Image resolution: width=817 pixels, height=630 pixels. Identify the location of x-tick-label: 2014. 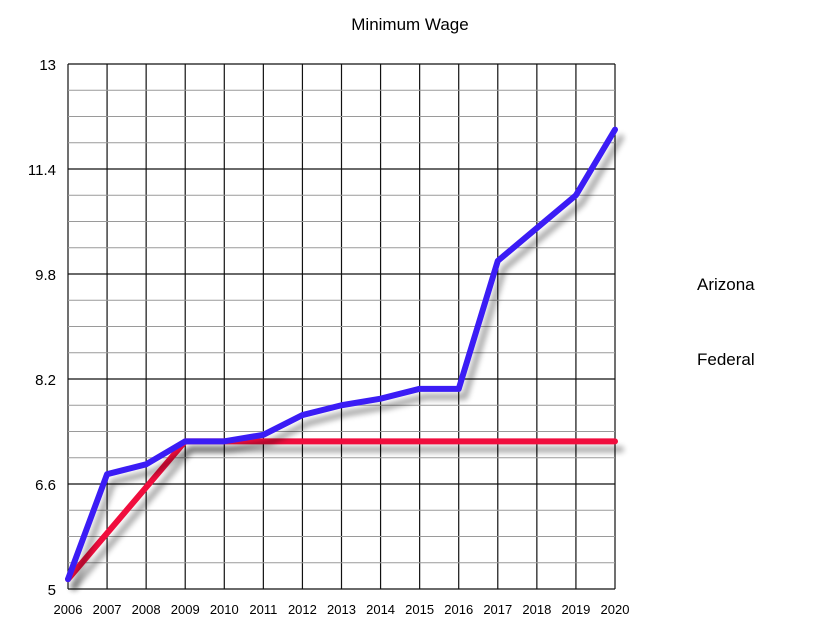
(380, 609).